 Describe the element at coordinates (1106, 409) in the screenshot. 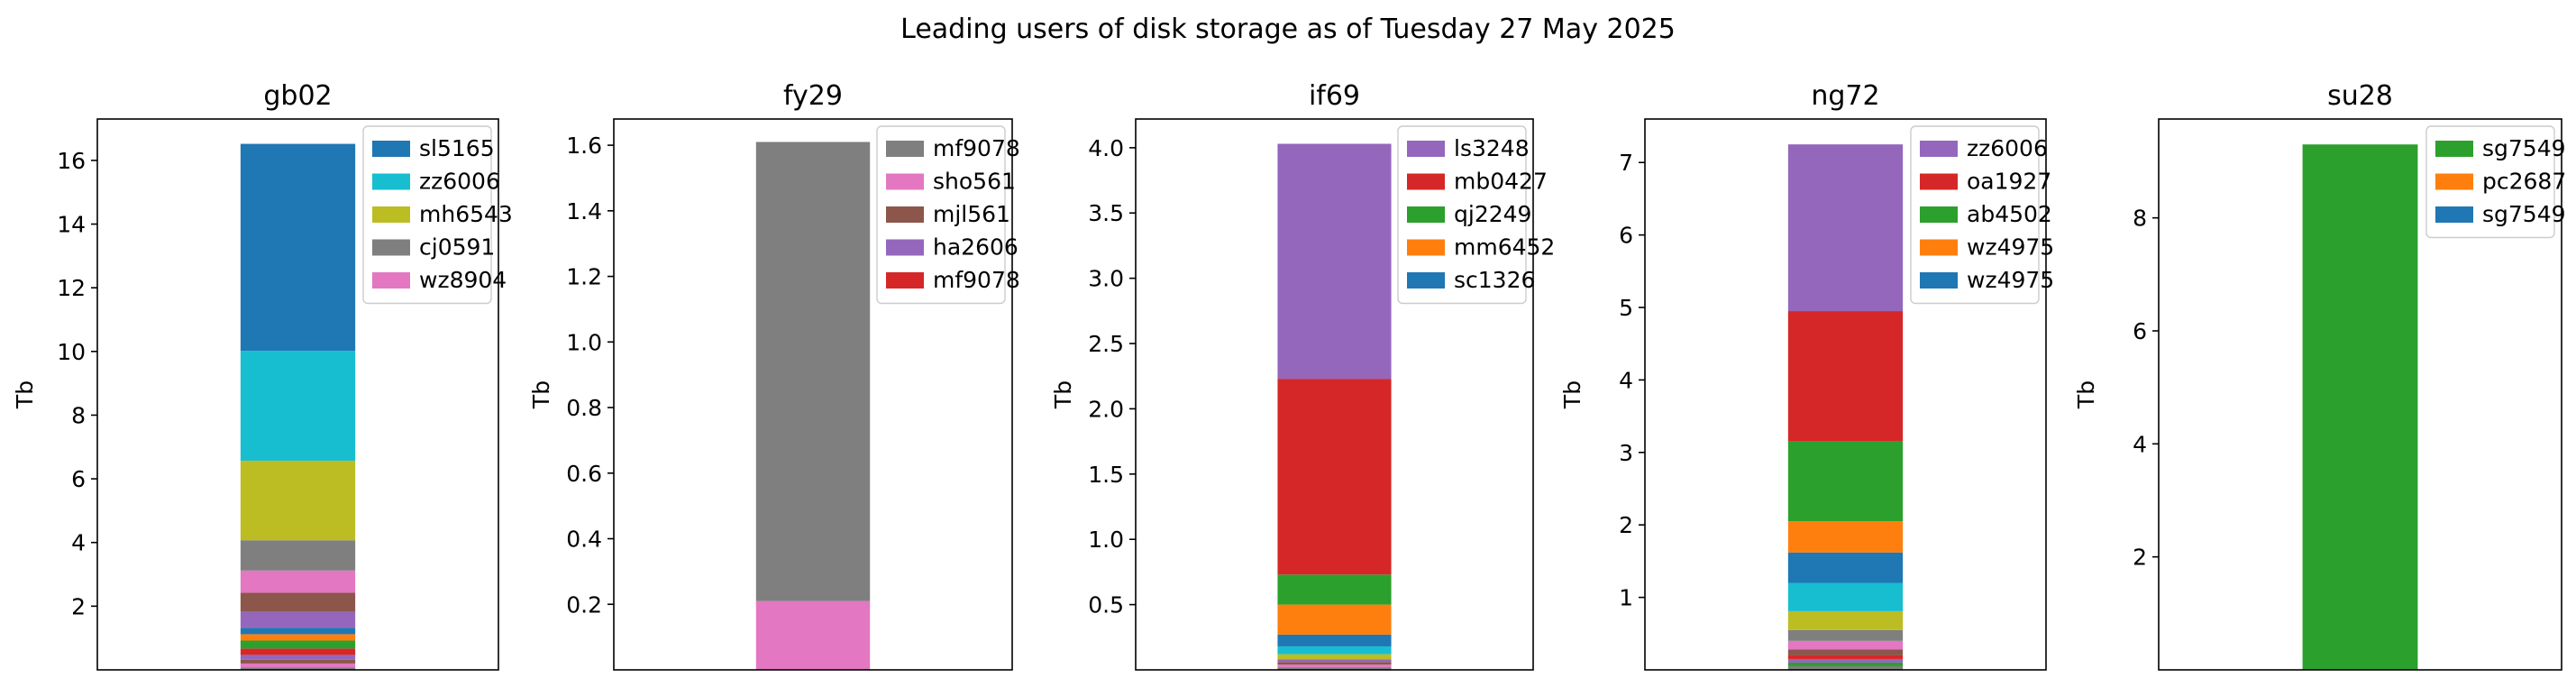

I see `y-tick-label: 2.0` at that location.